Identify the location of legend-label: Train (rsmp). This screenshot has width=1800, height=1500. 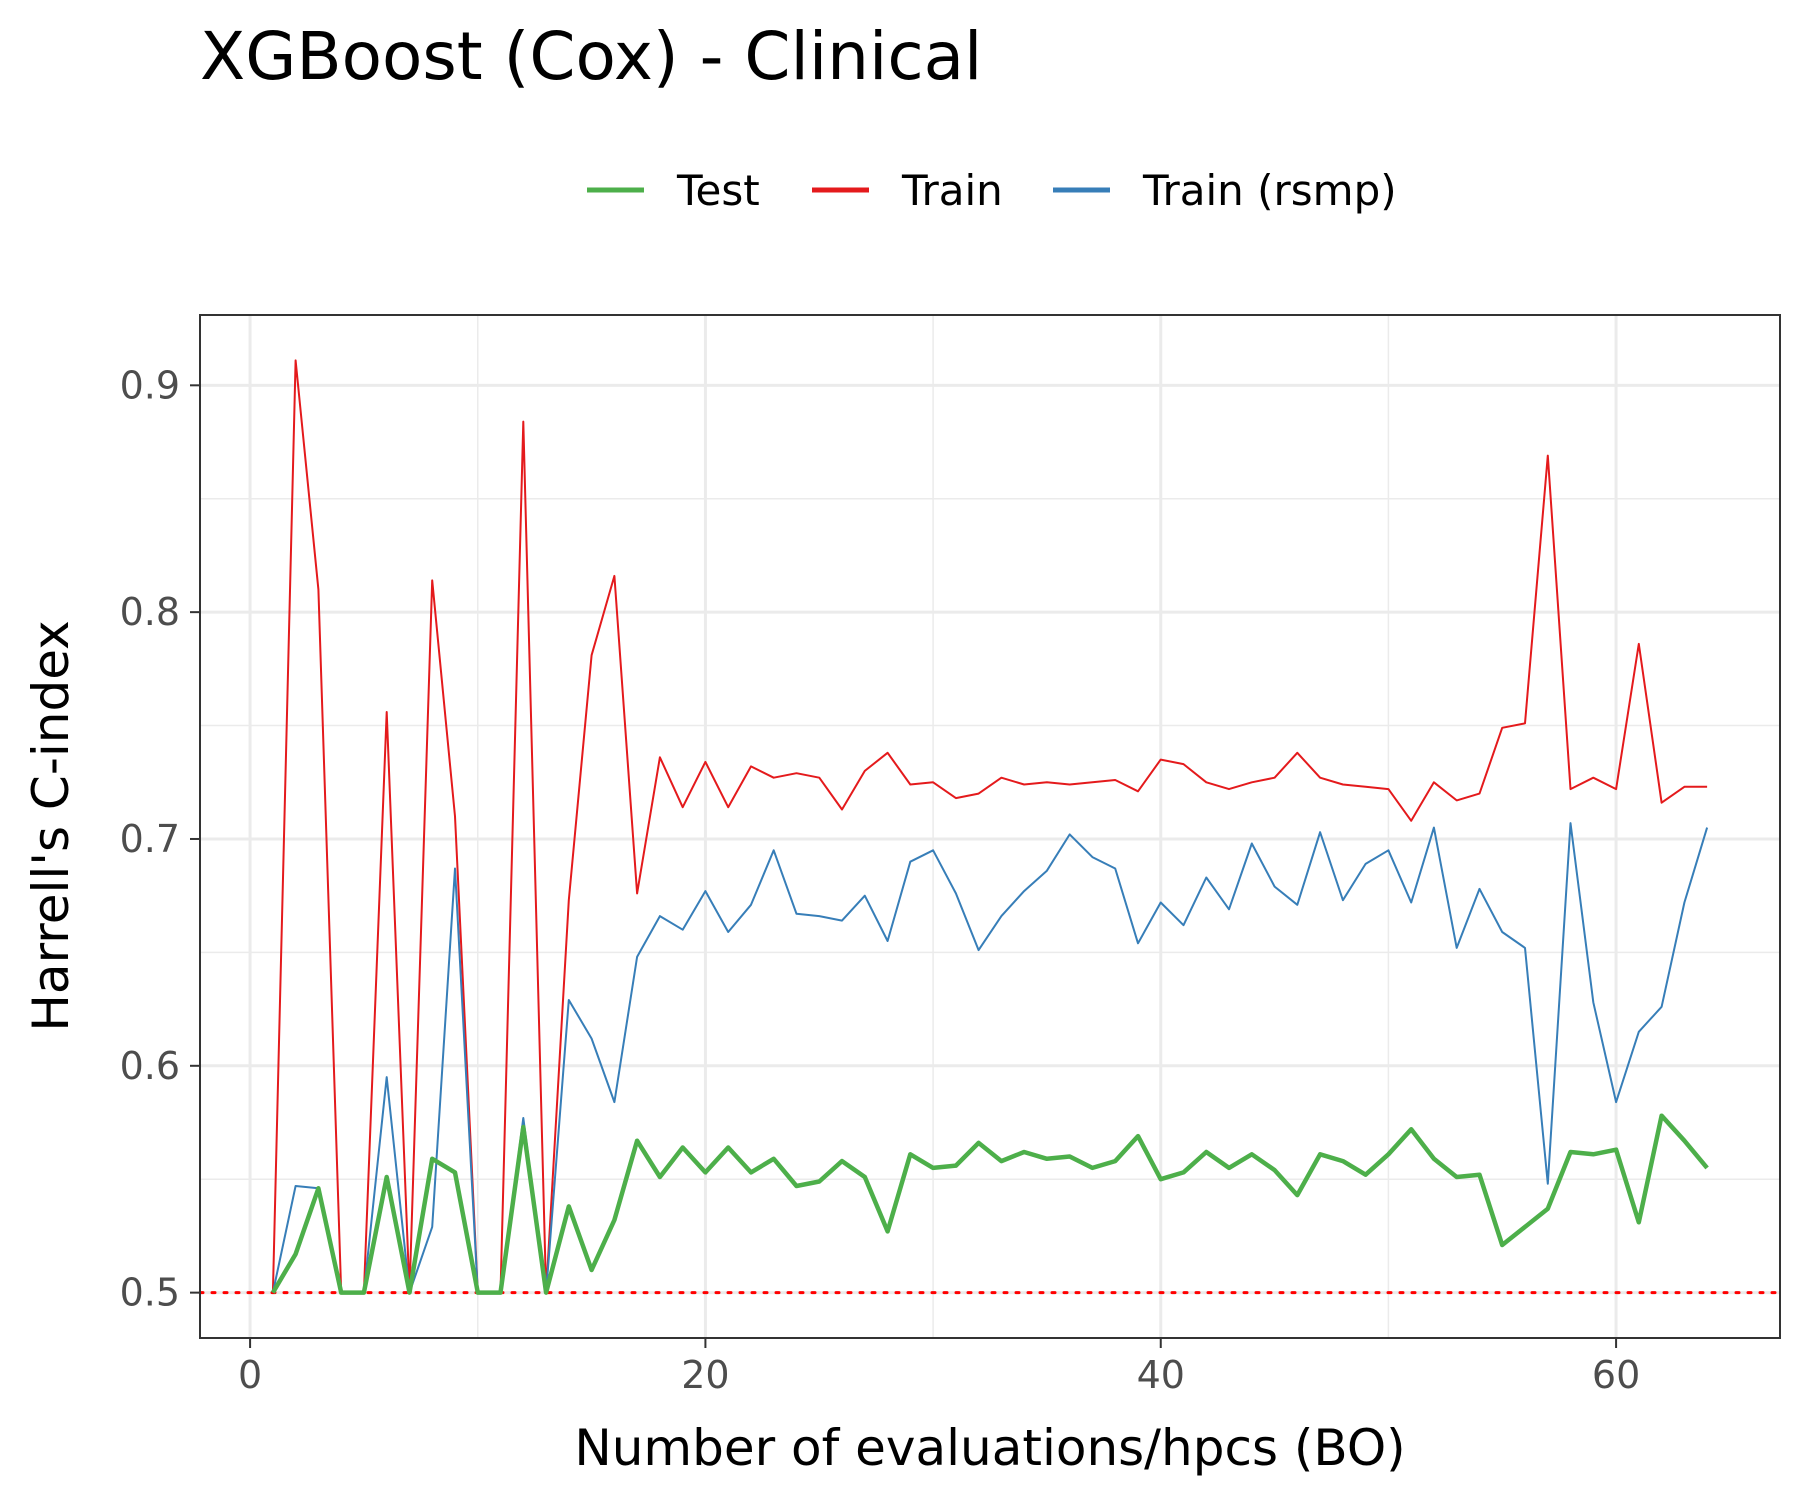
(1269, 190).